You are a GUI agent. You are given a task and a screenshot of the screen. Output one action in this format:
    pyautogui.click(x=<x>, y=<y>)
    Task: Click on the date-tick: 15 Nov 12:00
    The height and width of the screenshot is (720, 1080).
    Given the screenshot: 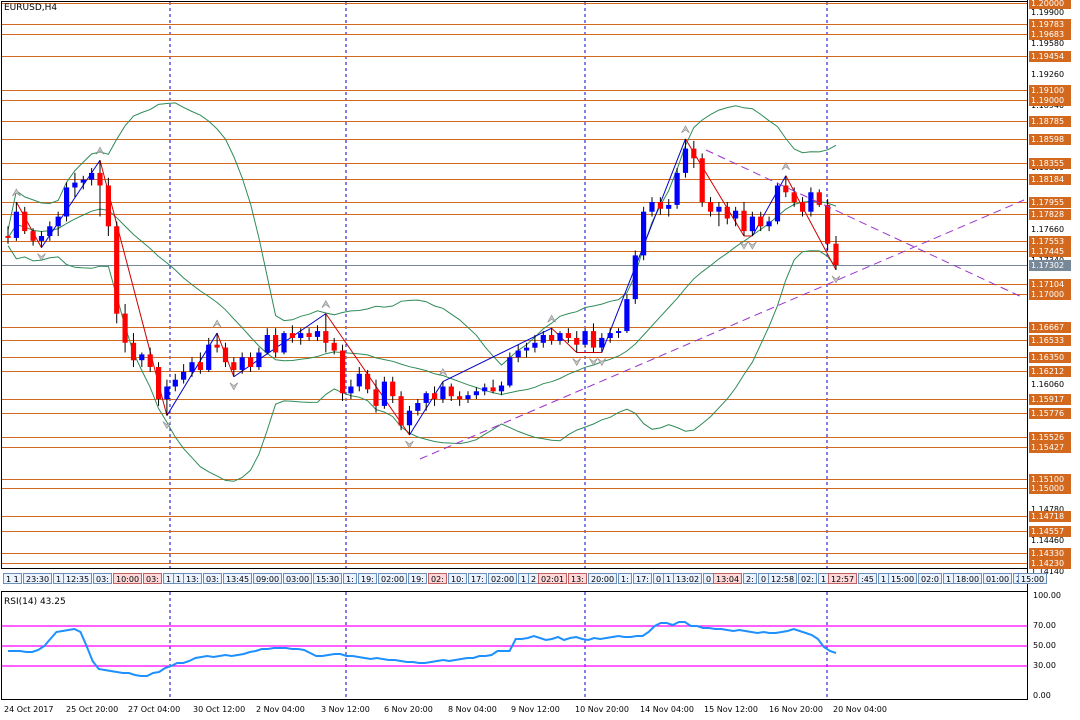 What is the action you would take?
    pyautogui.click(x=731, y=709)
    